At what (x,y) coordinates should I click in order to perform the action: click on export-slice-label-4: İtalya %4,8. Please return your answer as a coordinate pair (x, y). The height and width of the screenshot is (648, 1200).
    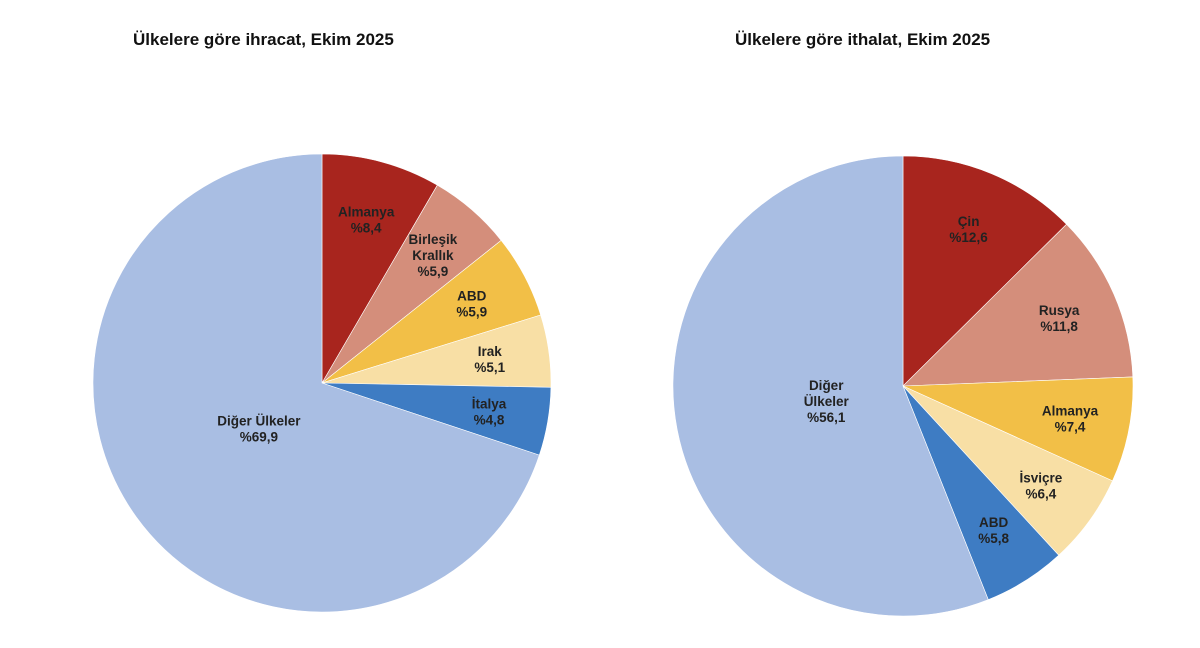
    Looking at the image, I should click on (489, 412).